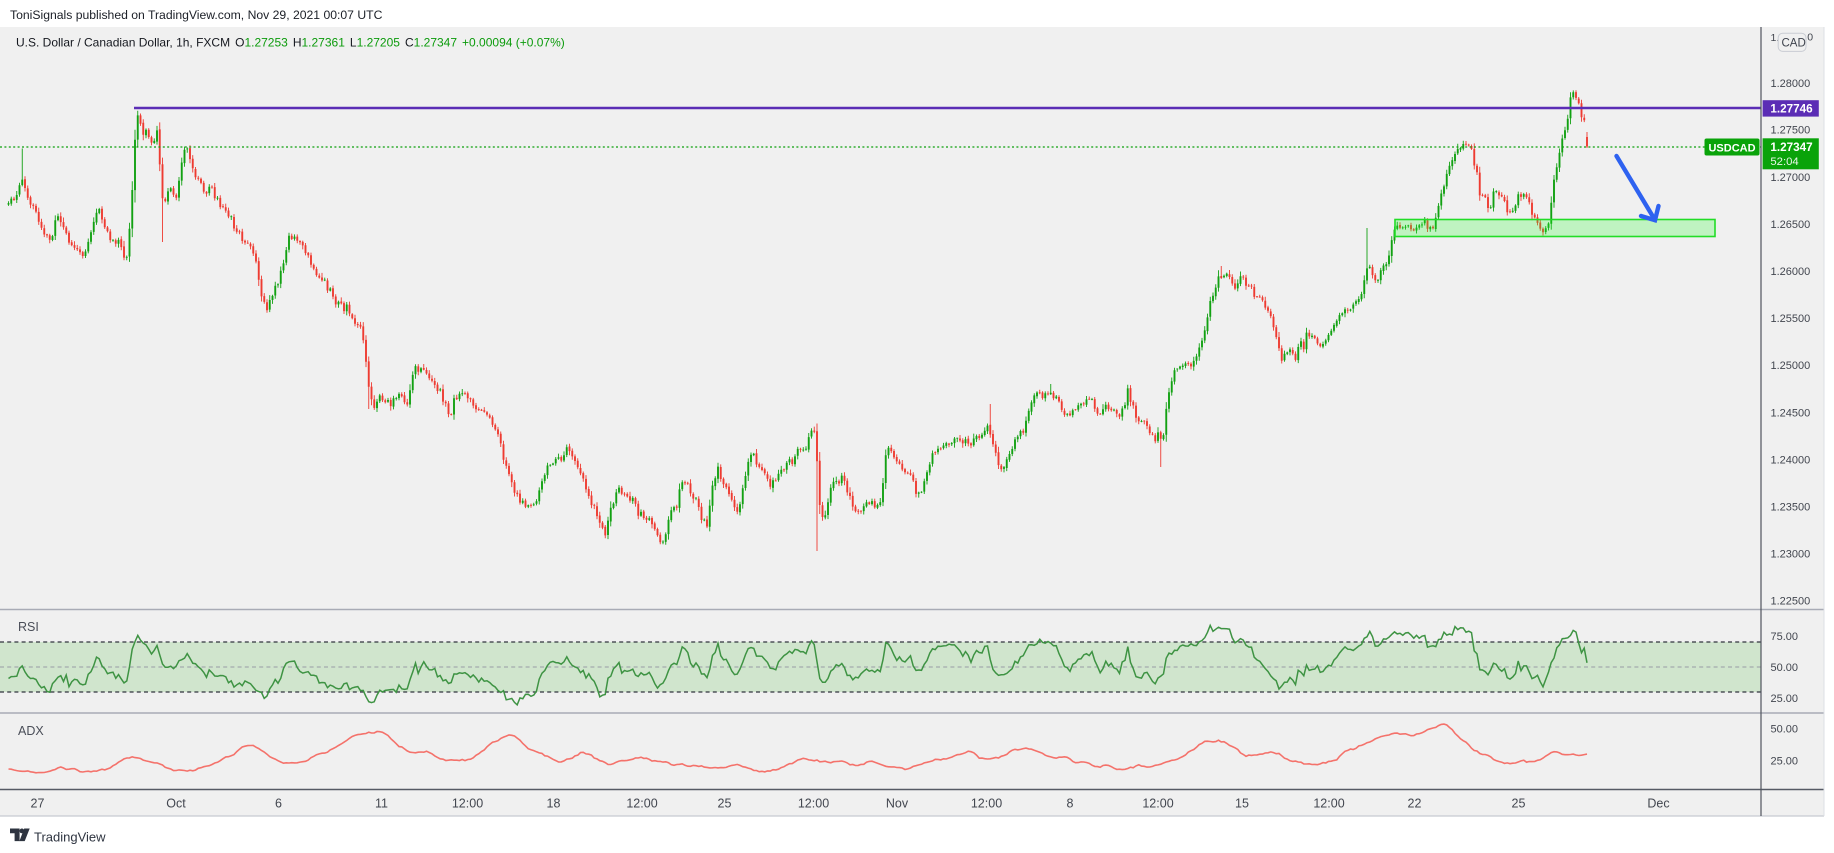 This screenshot has height=853, width=1834. What do you see at coordinates (176, 804) in the screenshot?
I see `svg-text: Oct` at bounding box center [176, 804].